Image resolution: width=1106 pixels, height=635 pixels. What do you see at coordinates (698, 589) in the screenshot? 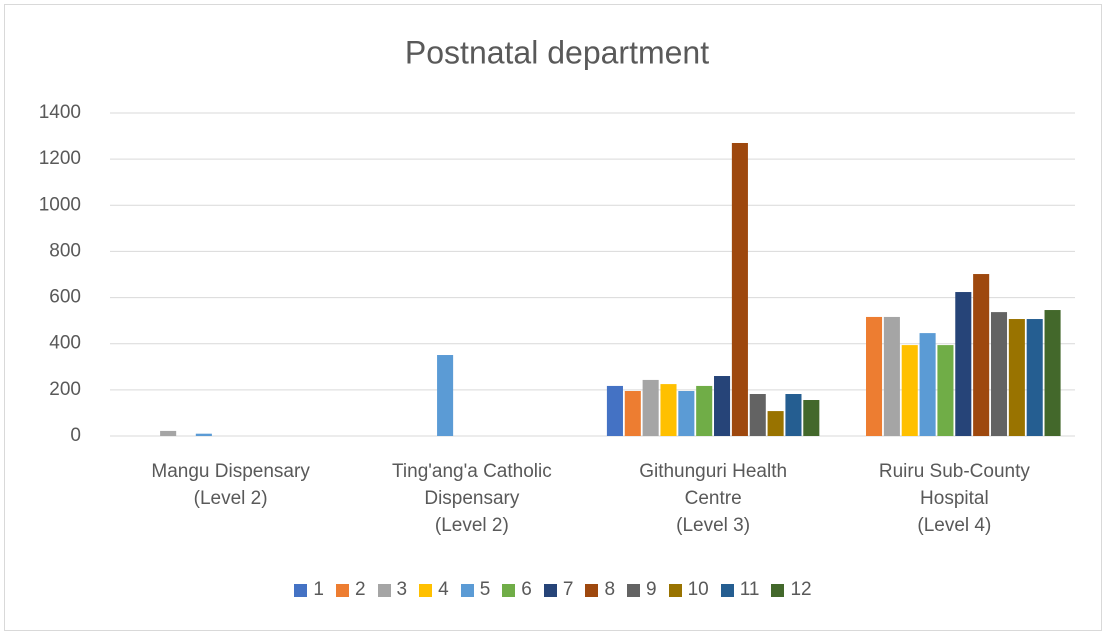
I see `legend-label: 10` at bounding box center [698, 589].